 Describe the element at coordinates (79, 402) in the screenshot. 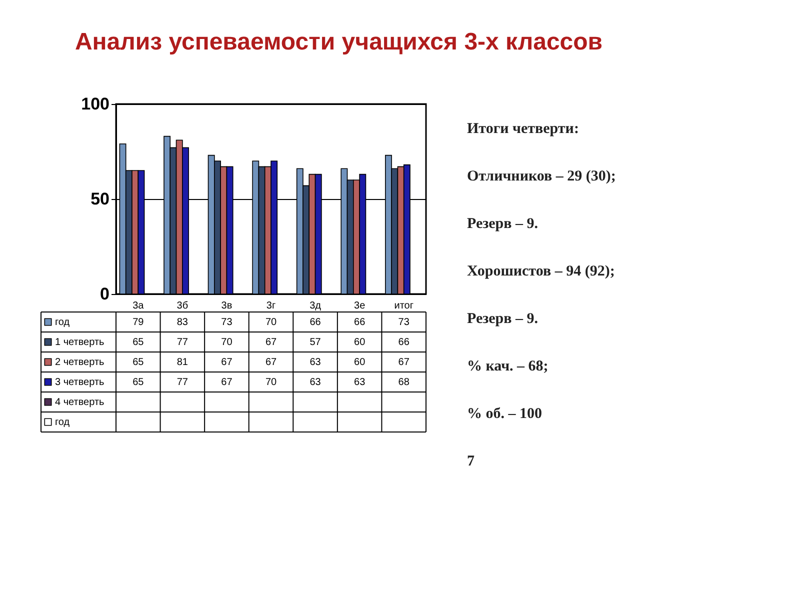

I see `legend-label: 4 четверть` at that location.